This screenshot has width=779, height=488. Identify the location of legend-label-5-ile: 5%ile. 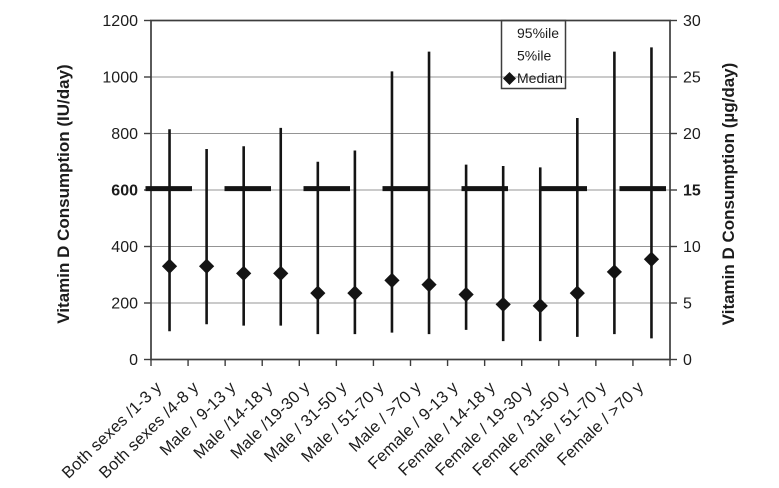
(534, 56).